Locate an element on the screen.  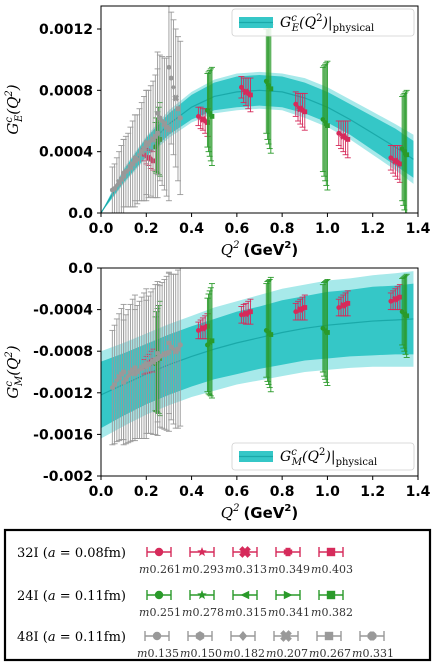
legend-row-label: 48I (a = 0.11fm) is located at coordinates (71, 637).